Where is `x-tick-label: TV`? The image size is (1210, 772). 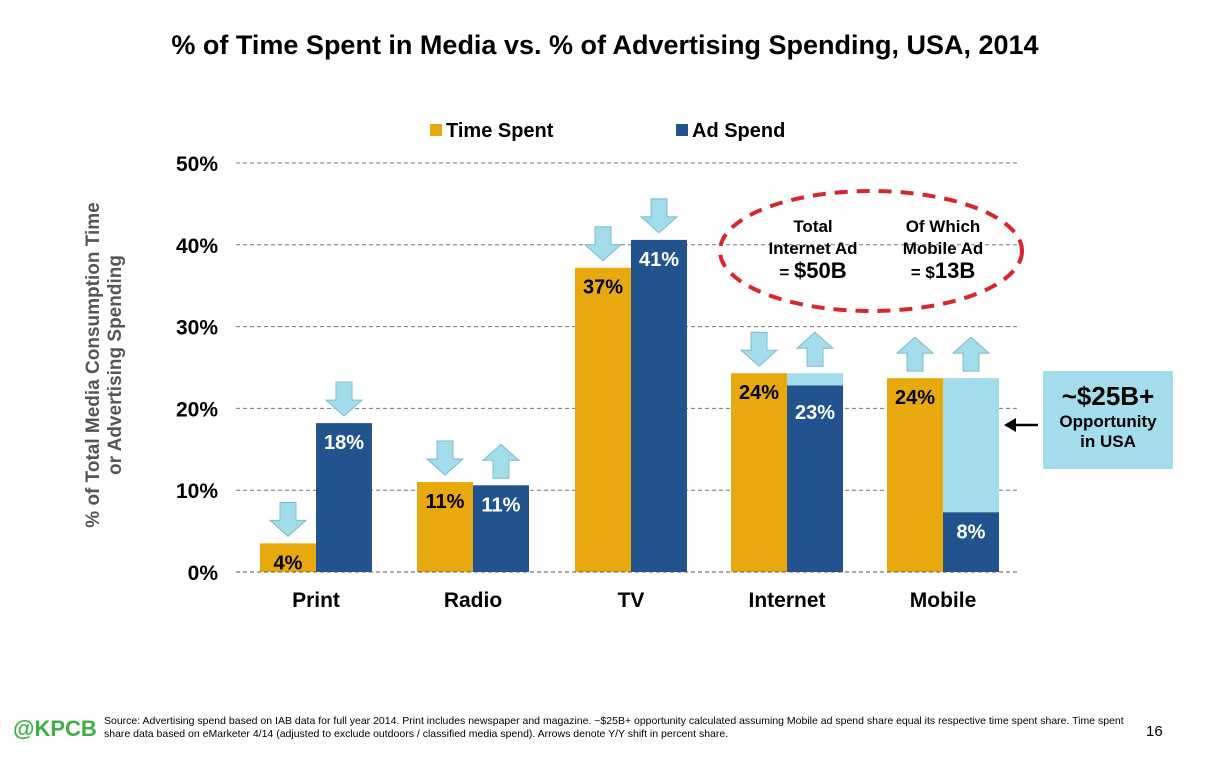
x-tick-label: TV is located at coordinates (631, 600).